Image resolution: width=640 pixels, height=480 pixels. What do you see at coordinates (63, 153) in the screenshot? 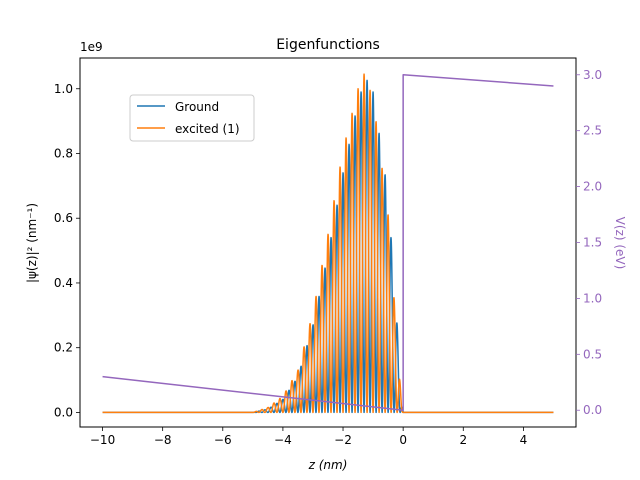
I see `y-left-tick-label: 0.8` at bounding box center [63, 153].